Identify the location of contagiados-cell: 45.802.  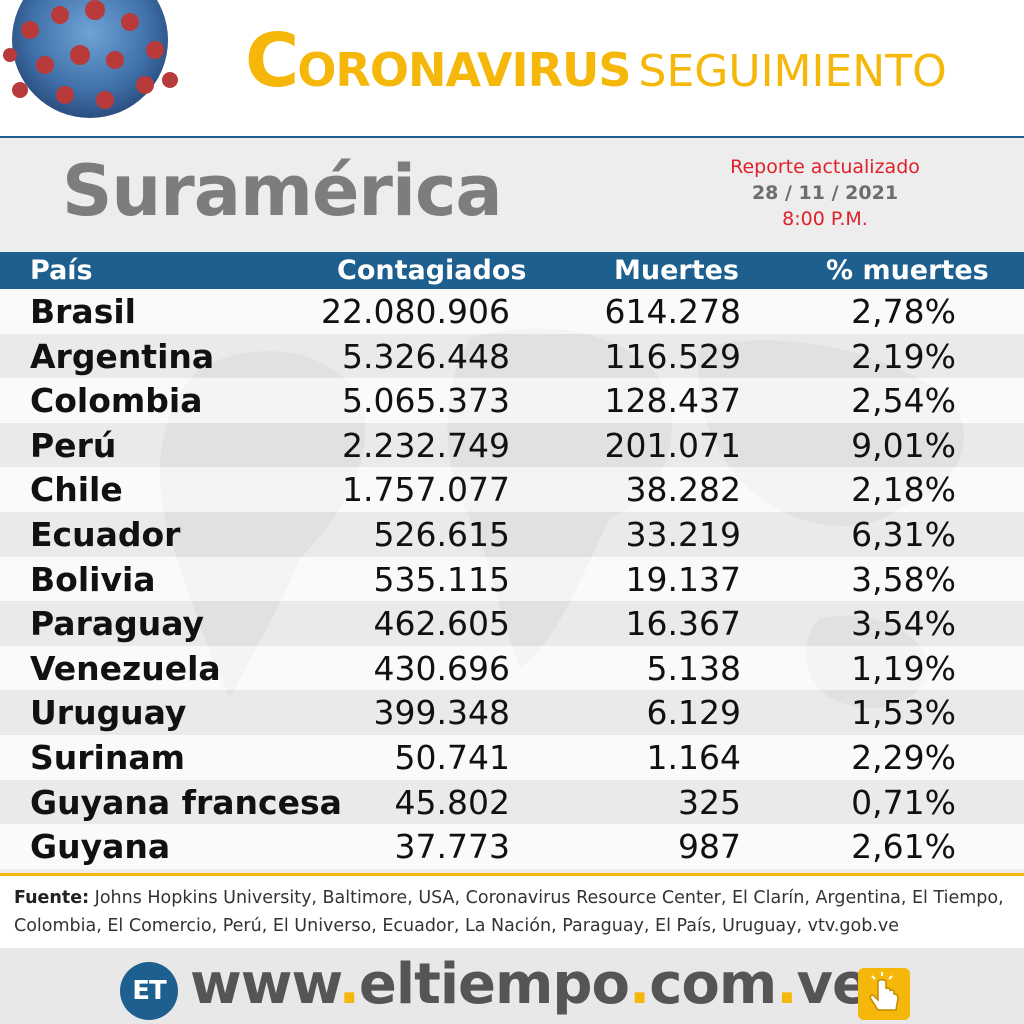
(452, 802).